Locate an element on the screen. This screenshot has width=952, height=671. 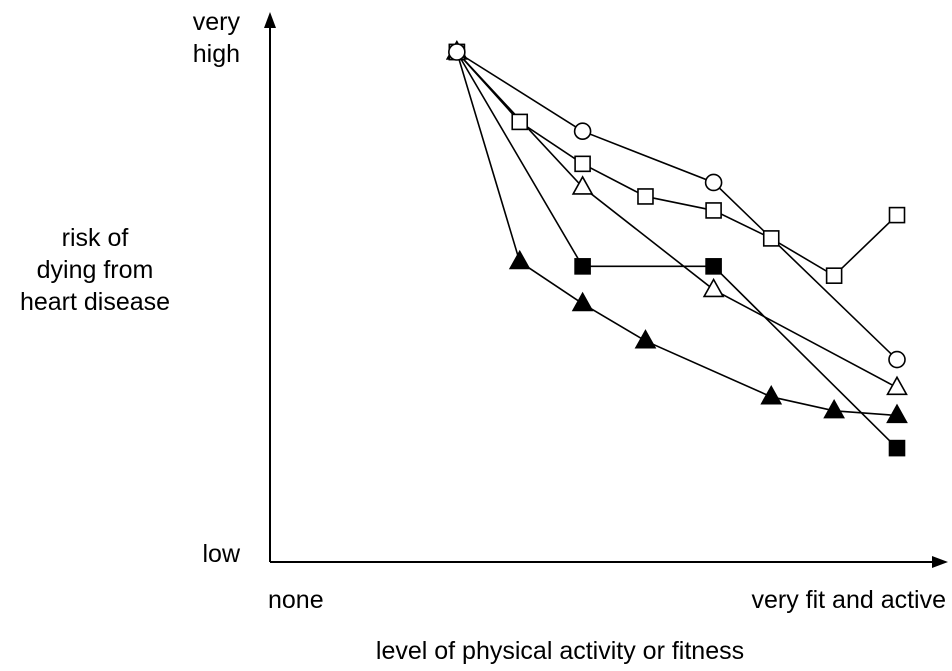
y-tick-top-line-1: very is located at coordinates (216, 22).